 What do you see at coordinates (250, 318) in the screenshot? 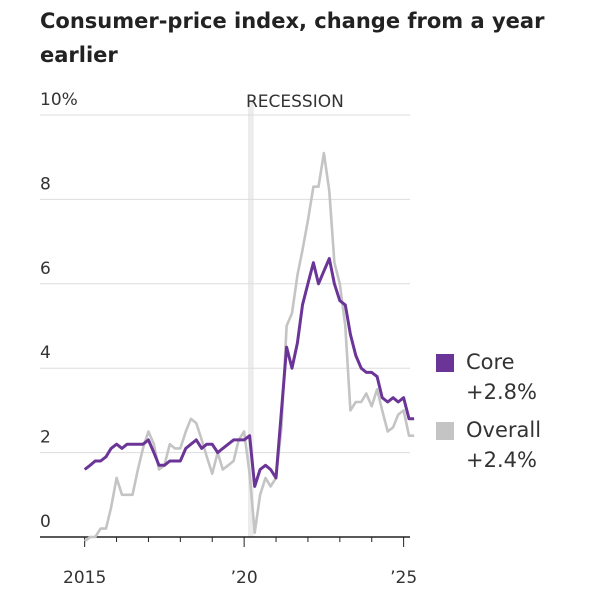
I see `recession-band` at bounding box center [250, 318].